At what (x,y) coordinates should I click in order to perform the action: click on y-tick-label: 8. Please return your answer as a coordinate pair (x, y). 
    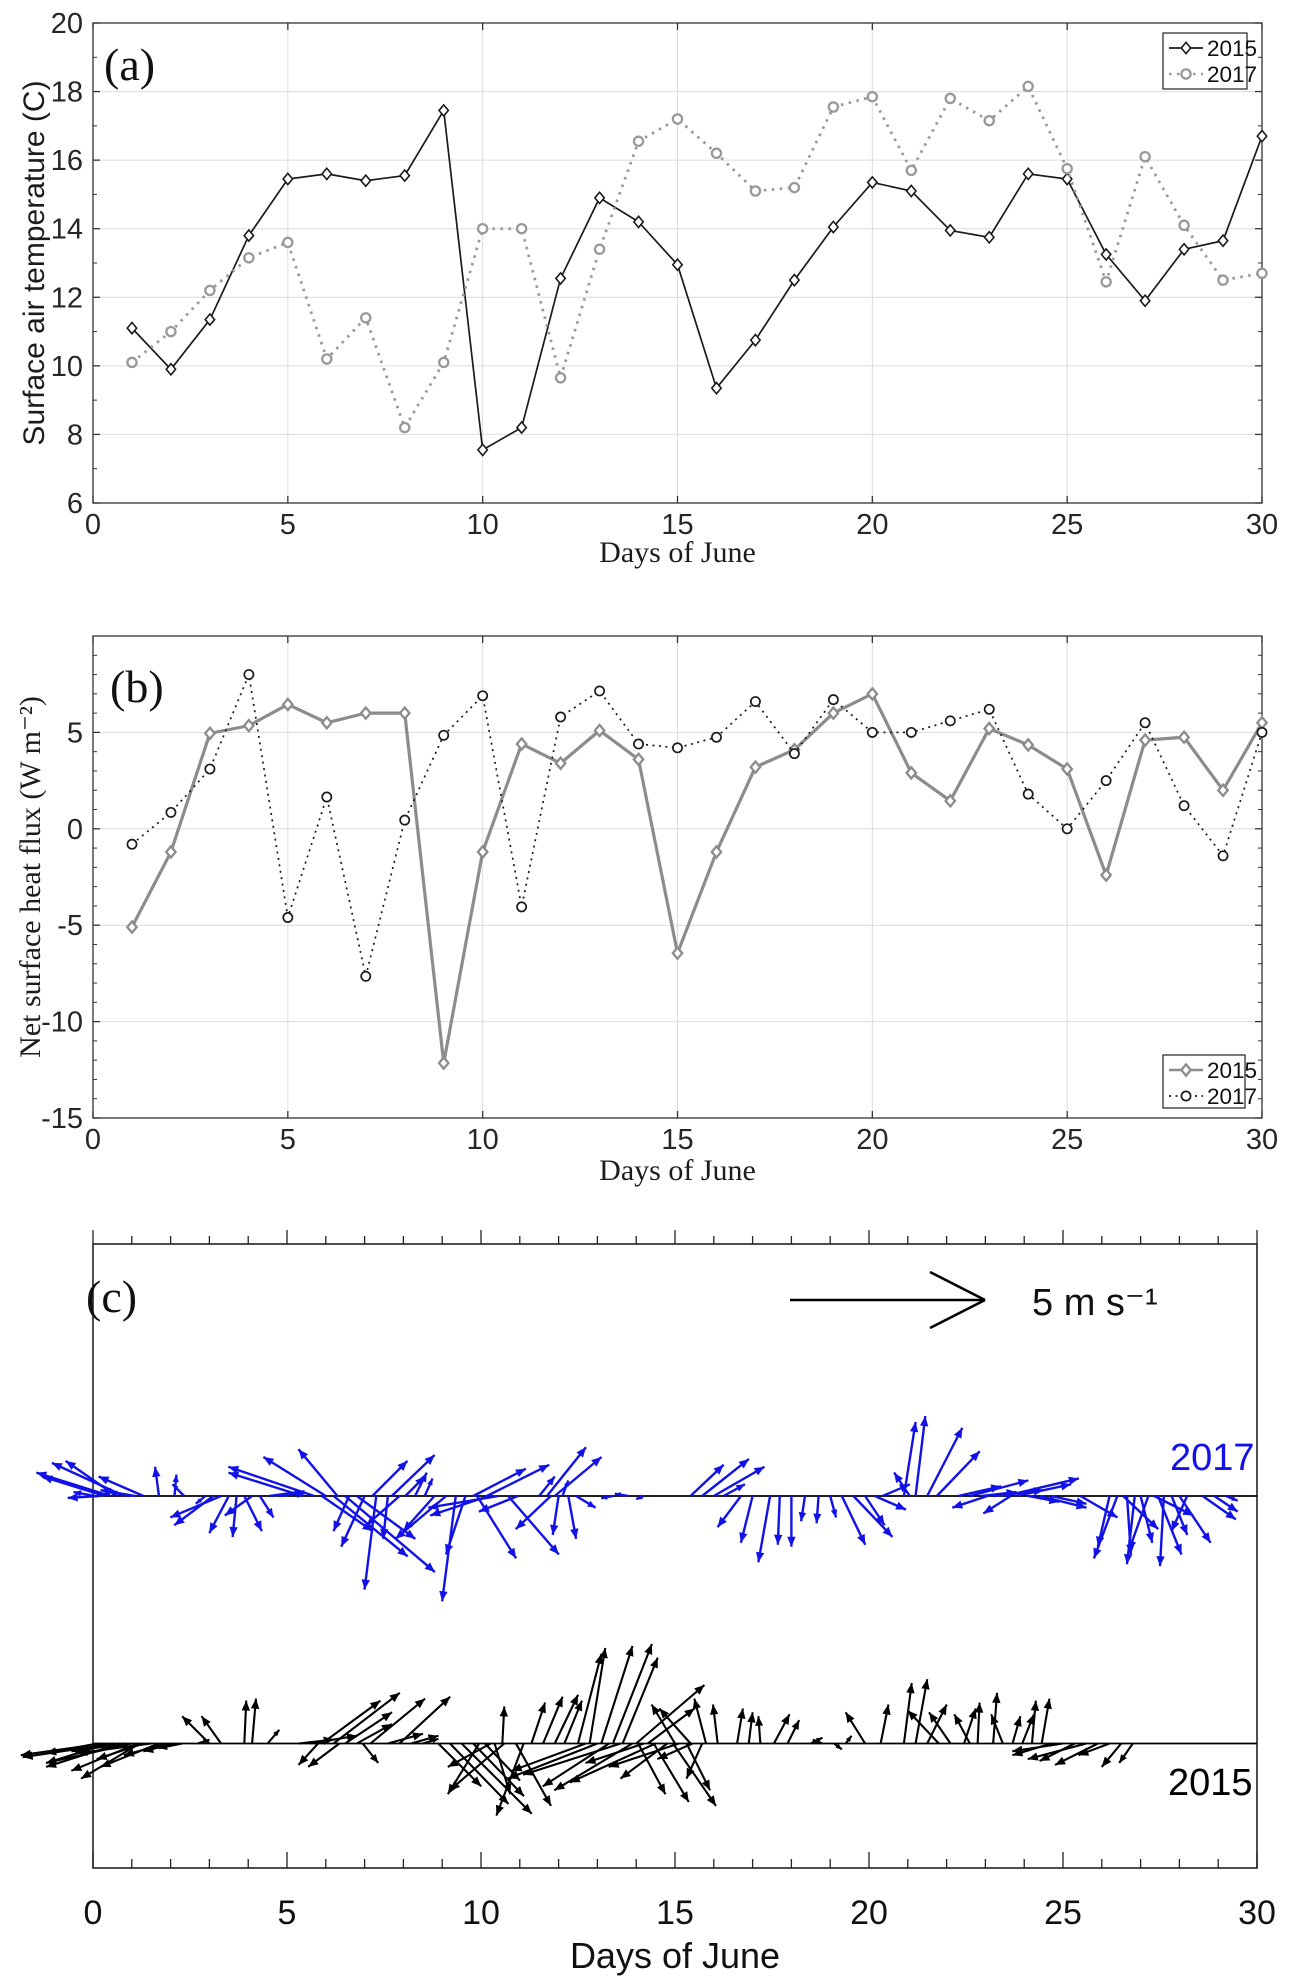
    Looking at the image, I should click on (75, 435).